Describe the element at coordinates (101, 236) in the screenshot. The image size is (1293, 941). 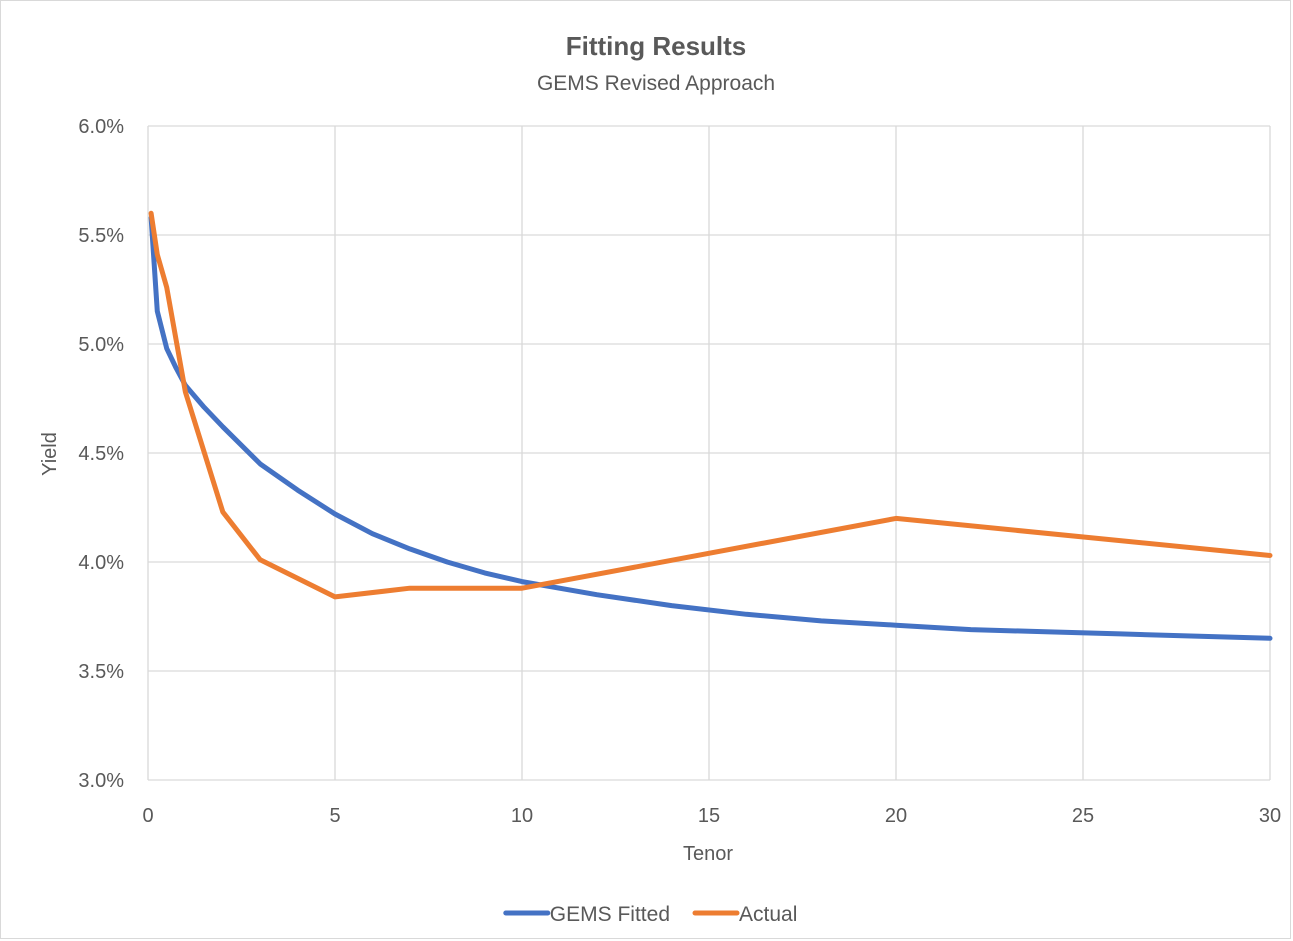
I see `y-tick-label: 5.5%` at that location.